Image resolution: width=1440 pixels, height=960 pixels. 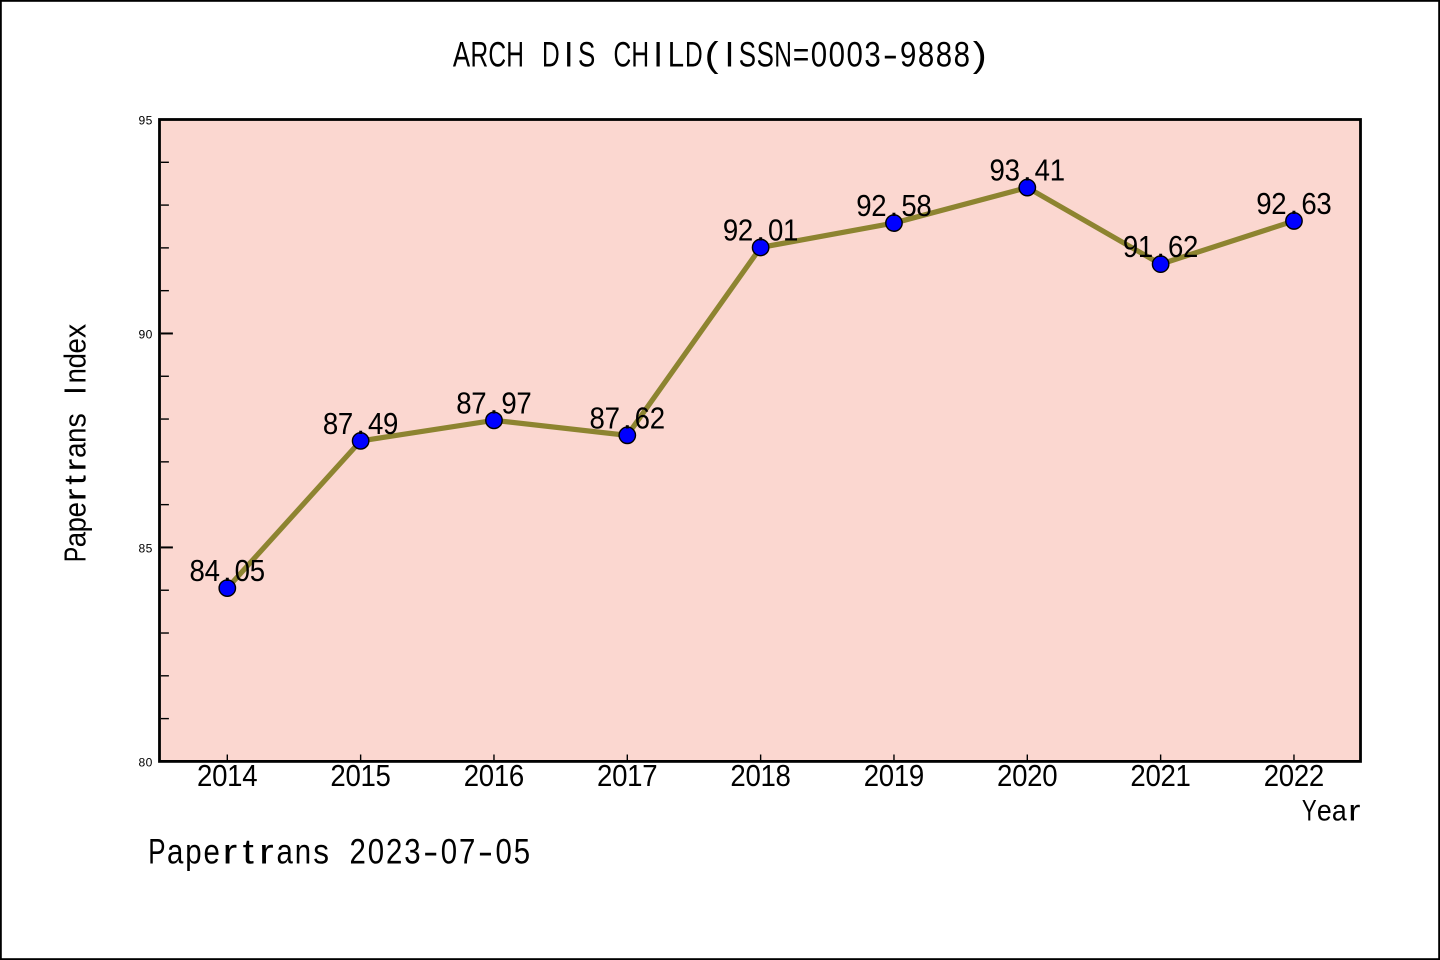 I want to click on svg-text: L, so click(x=676, y=54).